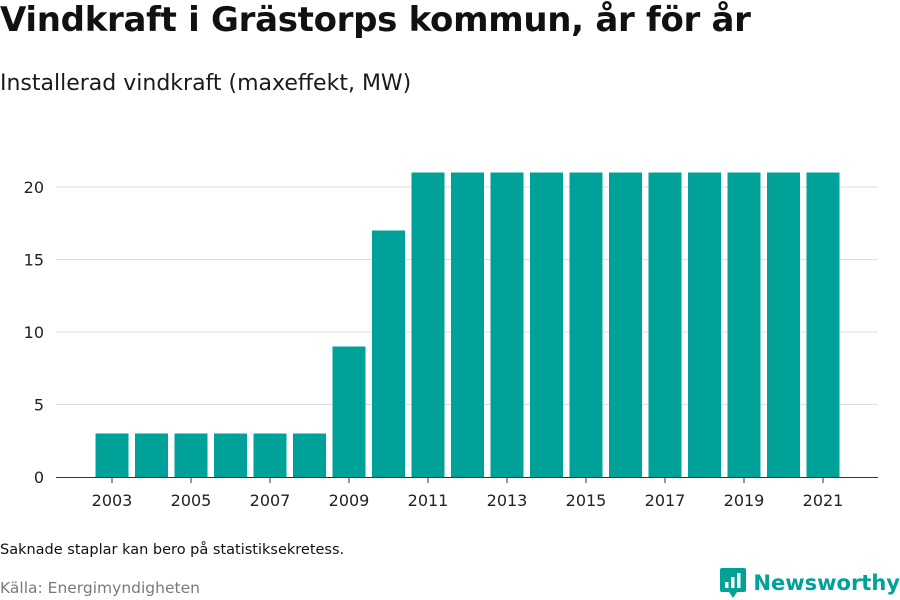 Image resolution: width=900 pixels, height=600 pixels. What do you see at coordinates (783, 324) in the screenshot?
I see `bar-2020` at bounding box center [783, 324].